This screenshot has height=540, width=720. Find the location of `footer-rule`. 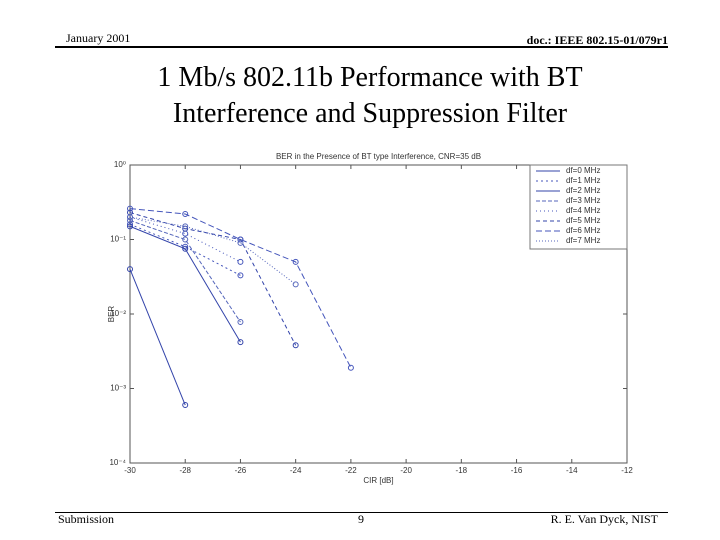

footer-rule is located at coordinates (361, 512).